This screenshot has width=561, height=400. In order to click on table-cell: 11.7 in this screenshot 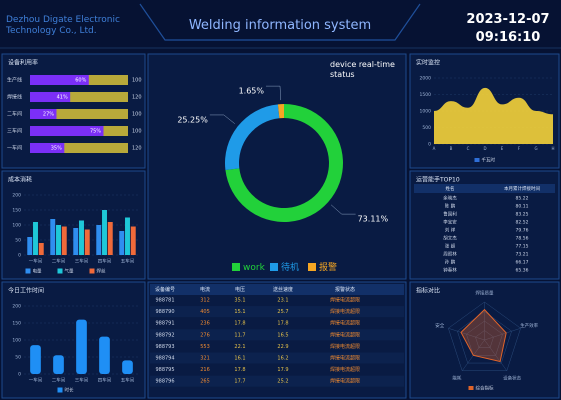, I will do `click(239, 335)`.